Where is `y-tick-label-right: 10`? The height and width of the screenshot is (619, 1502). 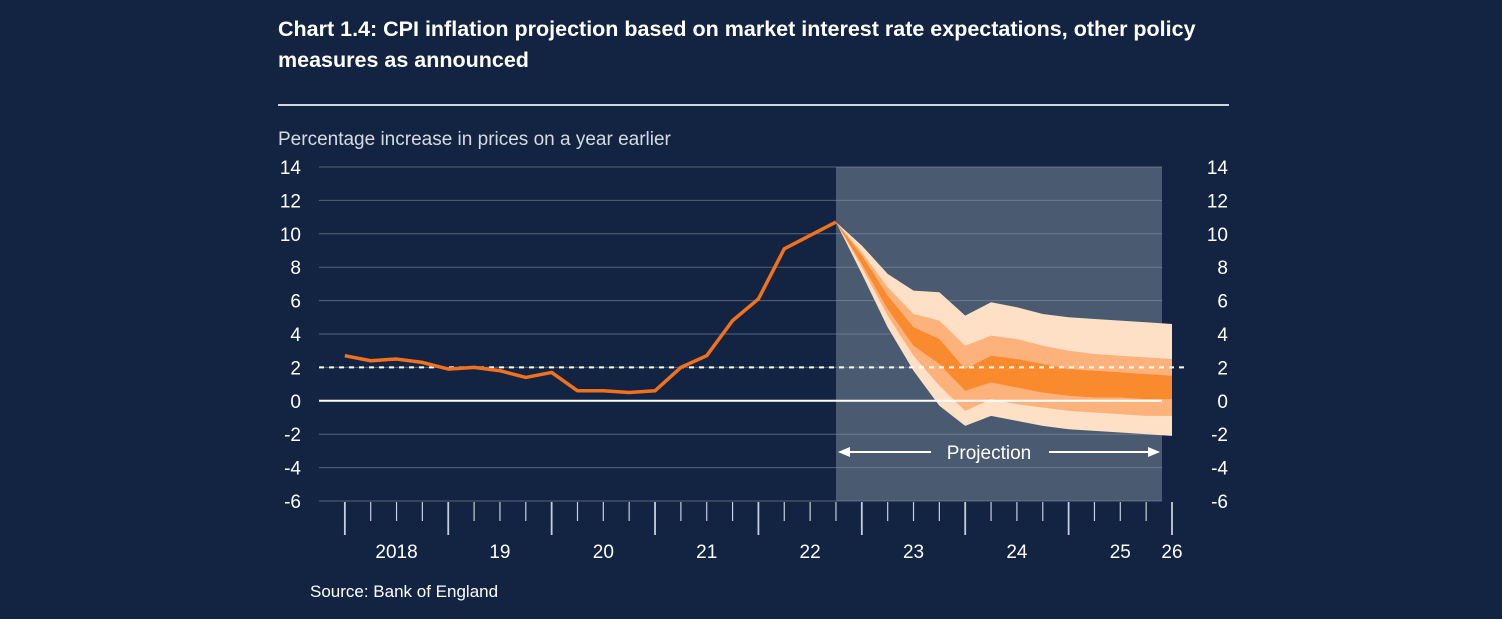 y-tick-label-right: 10 is located at coordinates (1217, 235).